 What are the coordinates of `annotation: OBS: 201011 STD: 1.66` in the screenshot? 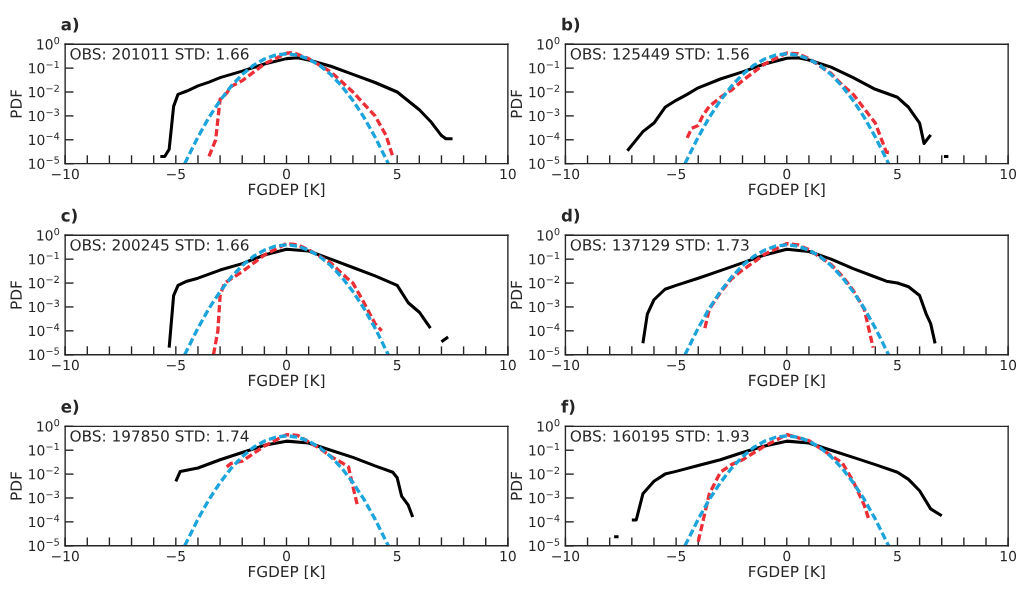 It's located at (159, 54).